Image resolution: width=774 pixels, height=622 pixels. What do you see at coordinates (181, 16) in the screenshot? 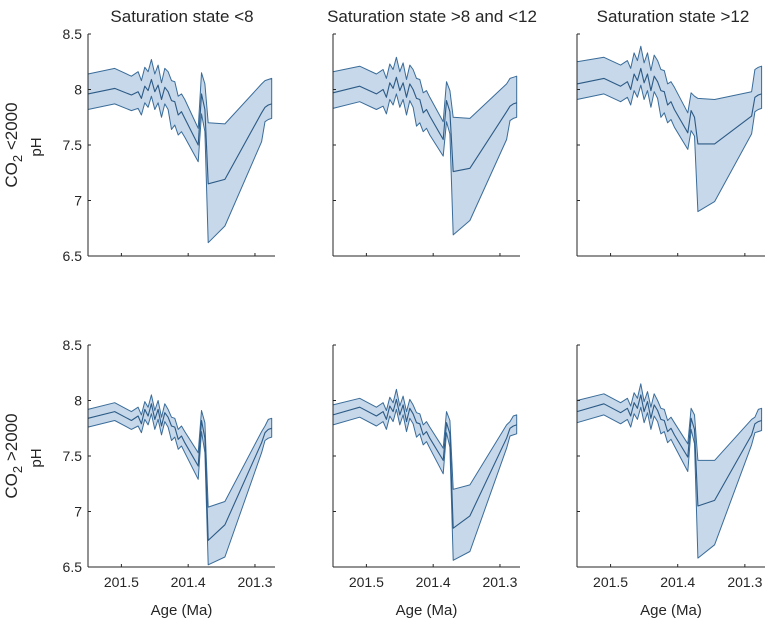
I see `column-title-1: Saturation state <8` at bounding box center [181, 16].